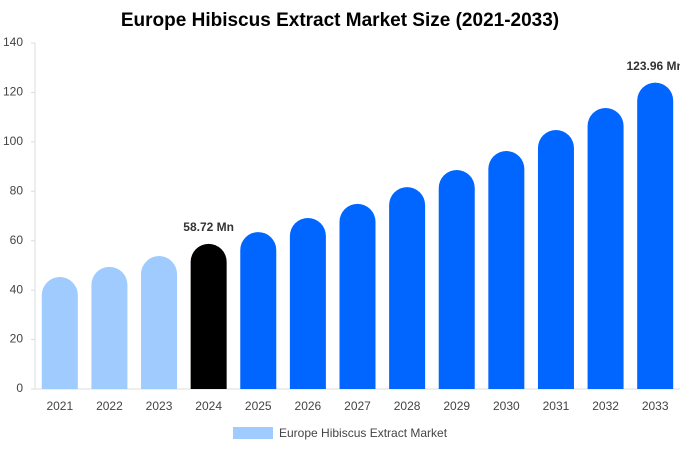 The width and height of the screenshot is (680, 450). Describe the element at coordinates (407, 406) in the screenshot. I see `x-tick-label: 2028` at that location.